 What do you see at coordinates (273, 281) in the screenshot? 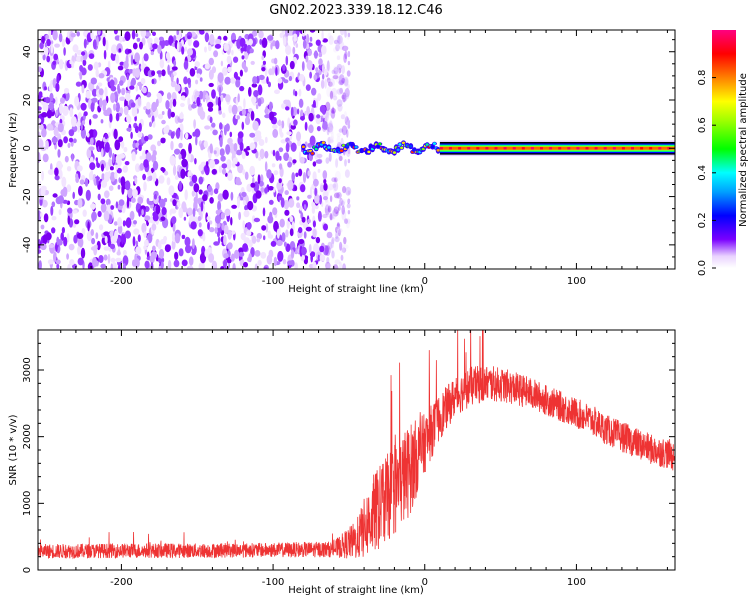
I see `x-tick-label: -100` at bounding box center [273, 281].